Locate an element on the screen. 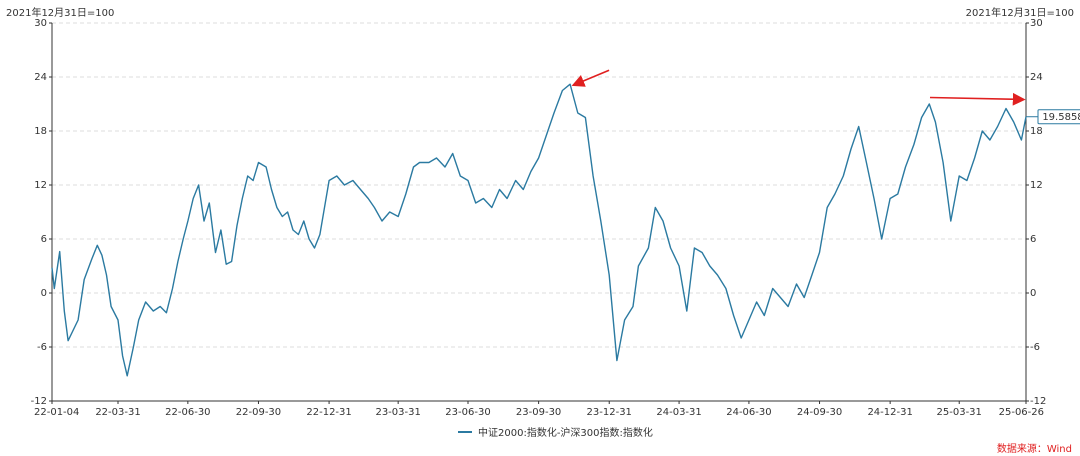 The width and height of the screenshot is (1080, 456). x-tick-label: 25-06-26 is located at coordinates (1021, 412).